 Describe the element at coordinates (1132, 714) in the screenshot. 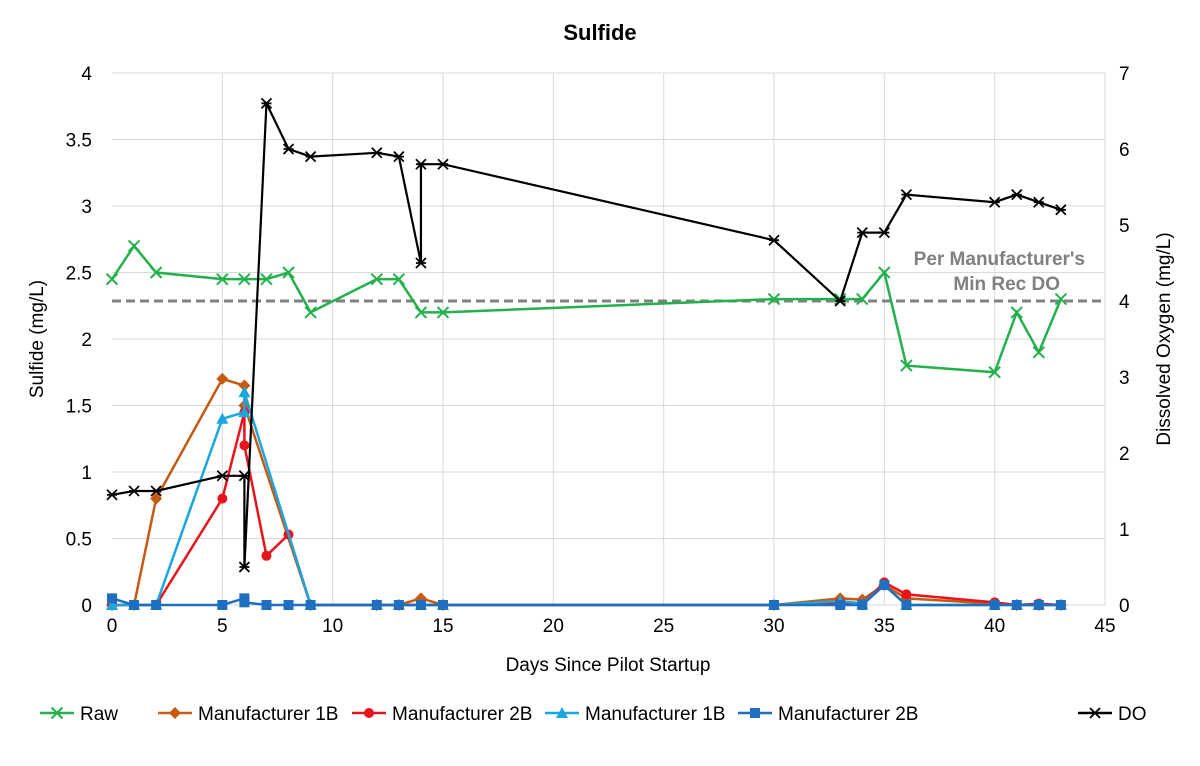

I see `legend-label: DO` at that location.